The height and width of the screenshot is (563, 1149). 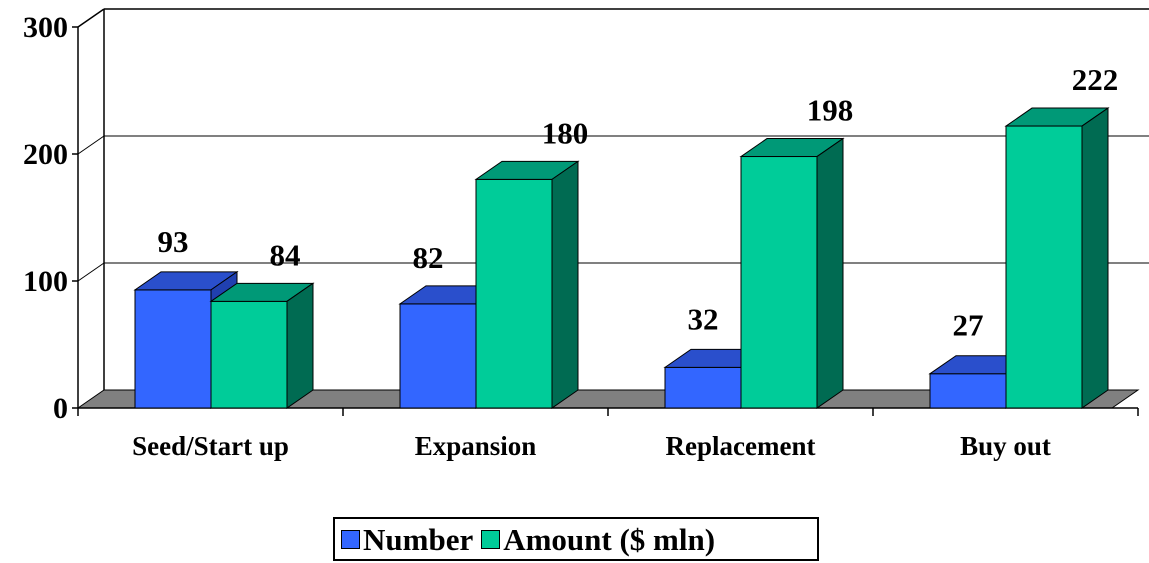 What do you see at coordinates (703, 318) in the screenshot?
I see `data-label: 32` at bounding box center [703, 318].